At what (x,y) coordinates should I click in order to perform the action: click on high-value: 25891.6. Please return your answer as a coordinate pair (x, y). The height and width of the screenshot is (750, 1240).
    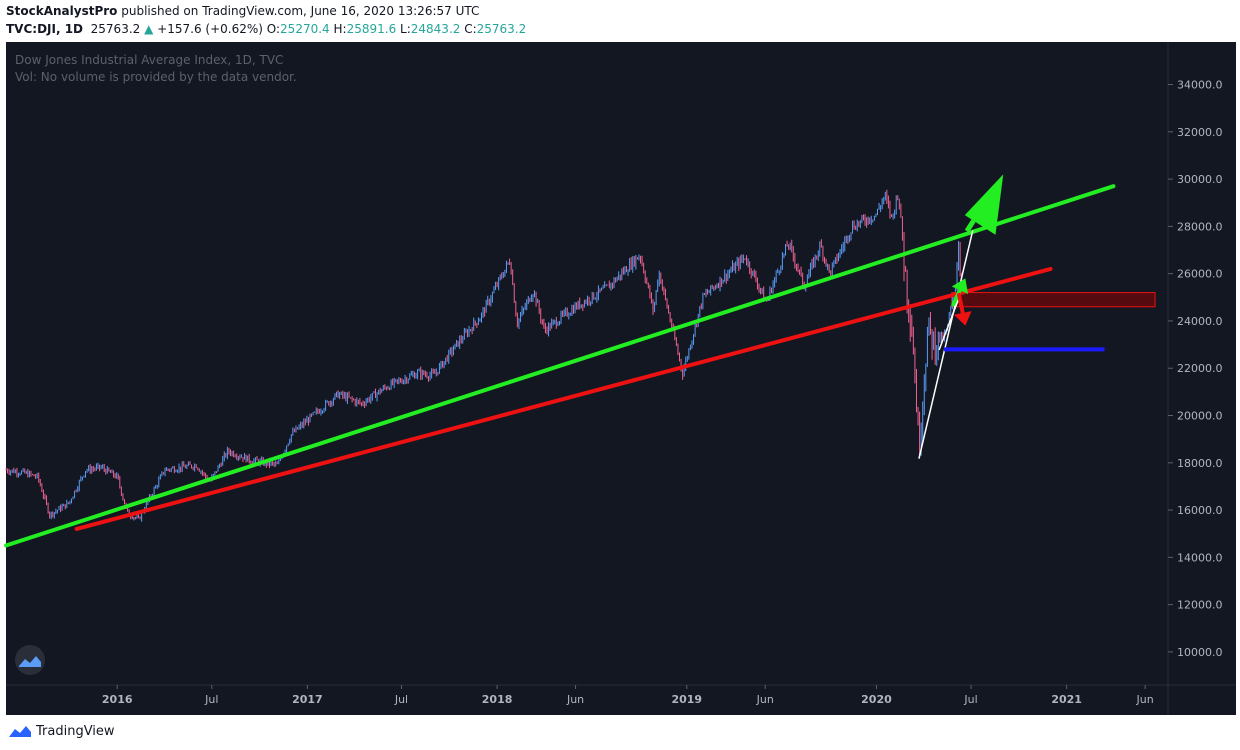
    Looking at the image, I should click on (371, 29).